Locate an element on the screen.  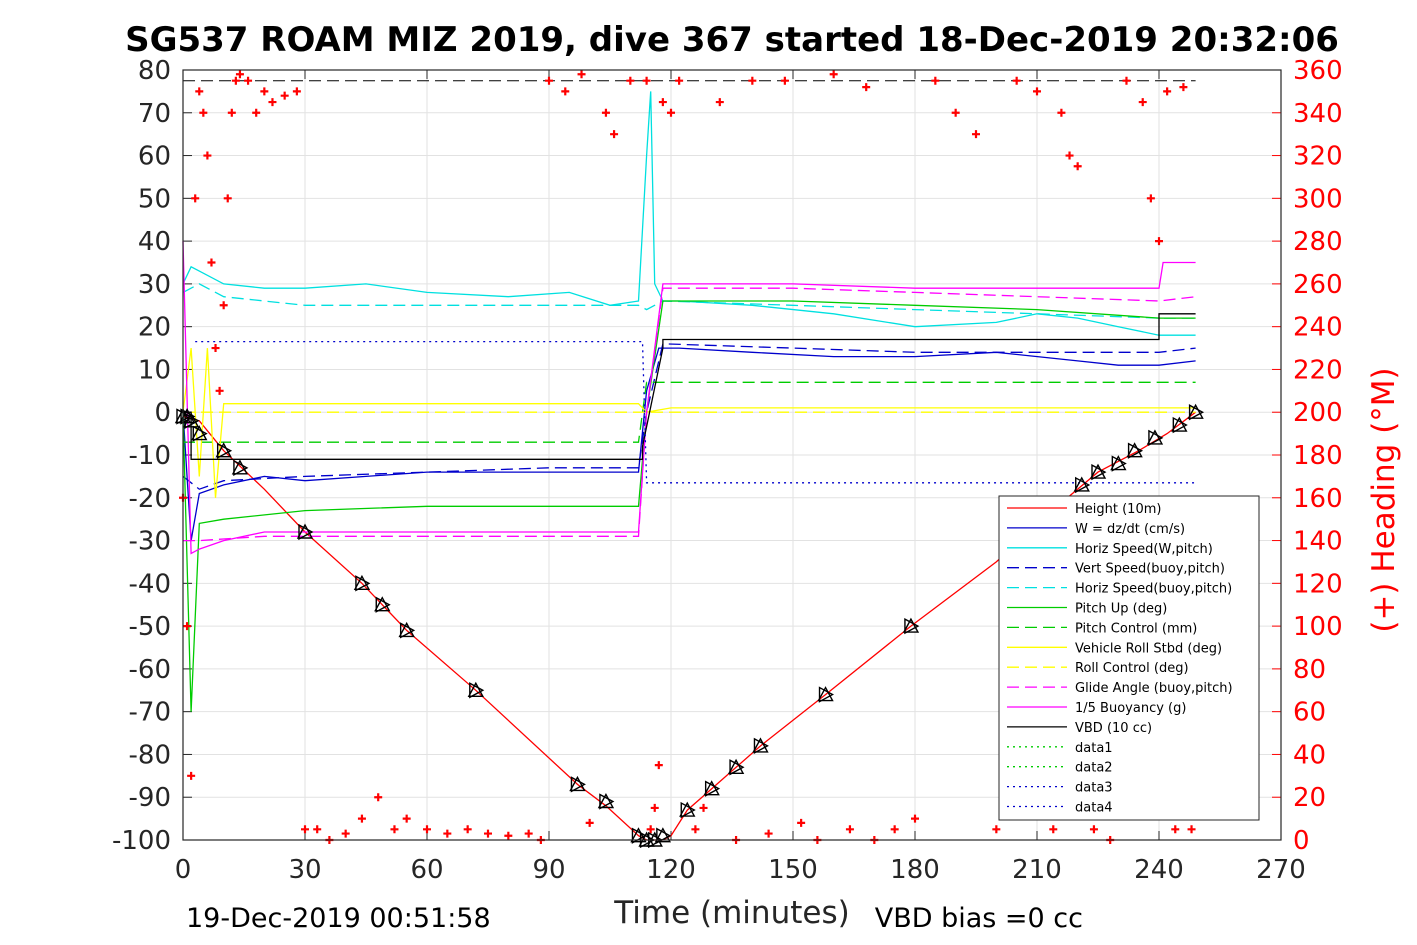
y-left-tick-label: -30 is located at coordinates (150, 542).